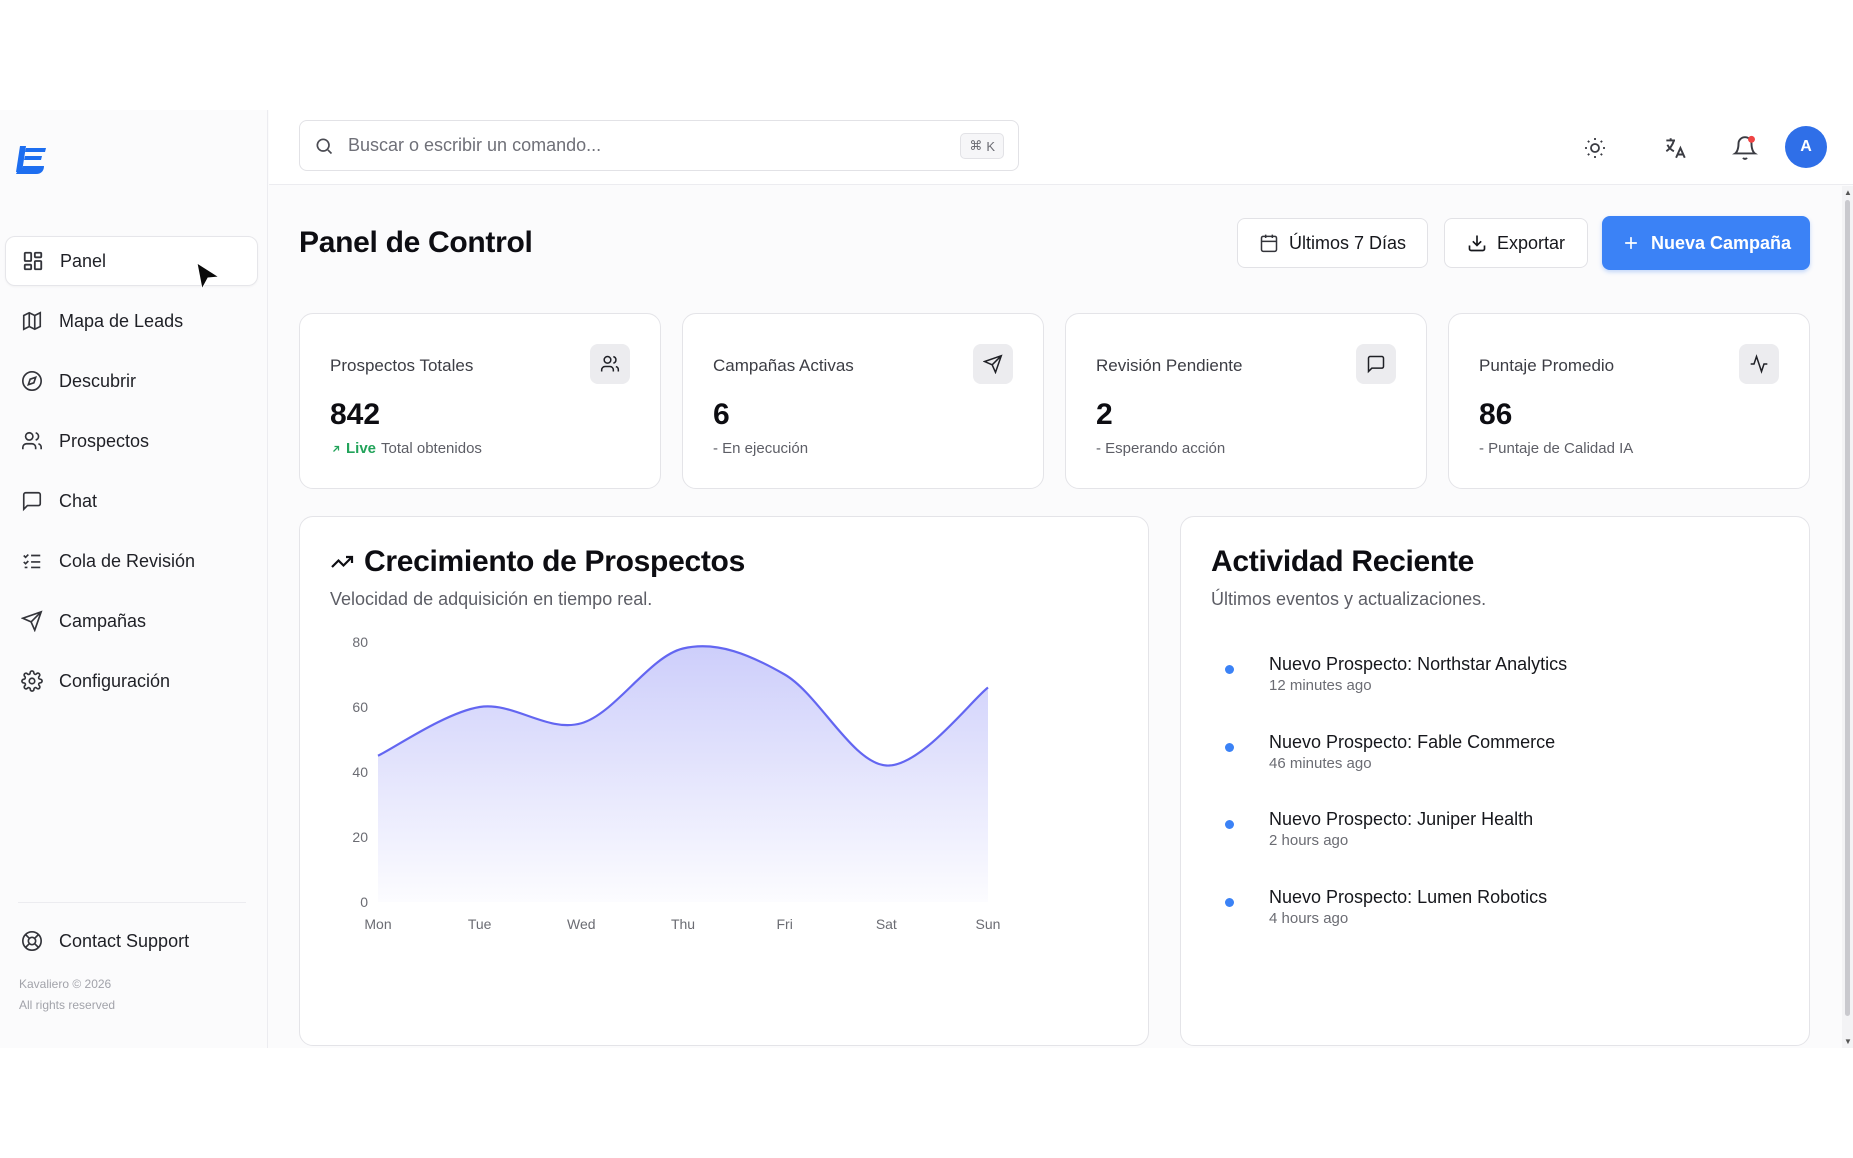 The image size is (1853, 1158). What do you see at coordinates (78, 500) in the screenshot?
I see `sidebar-item-label: Chat` at bounding box center [78, 500].